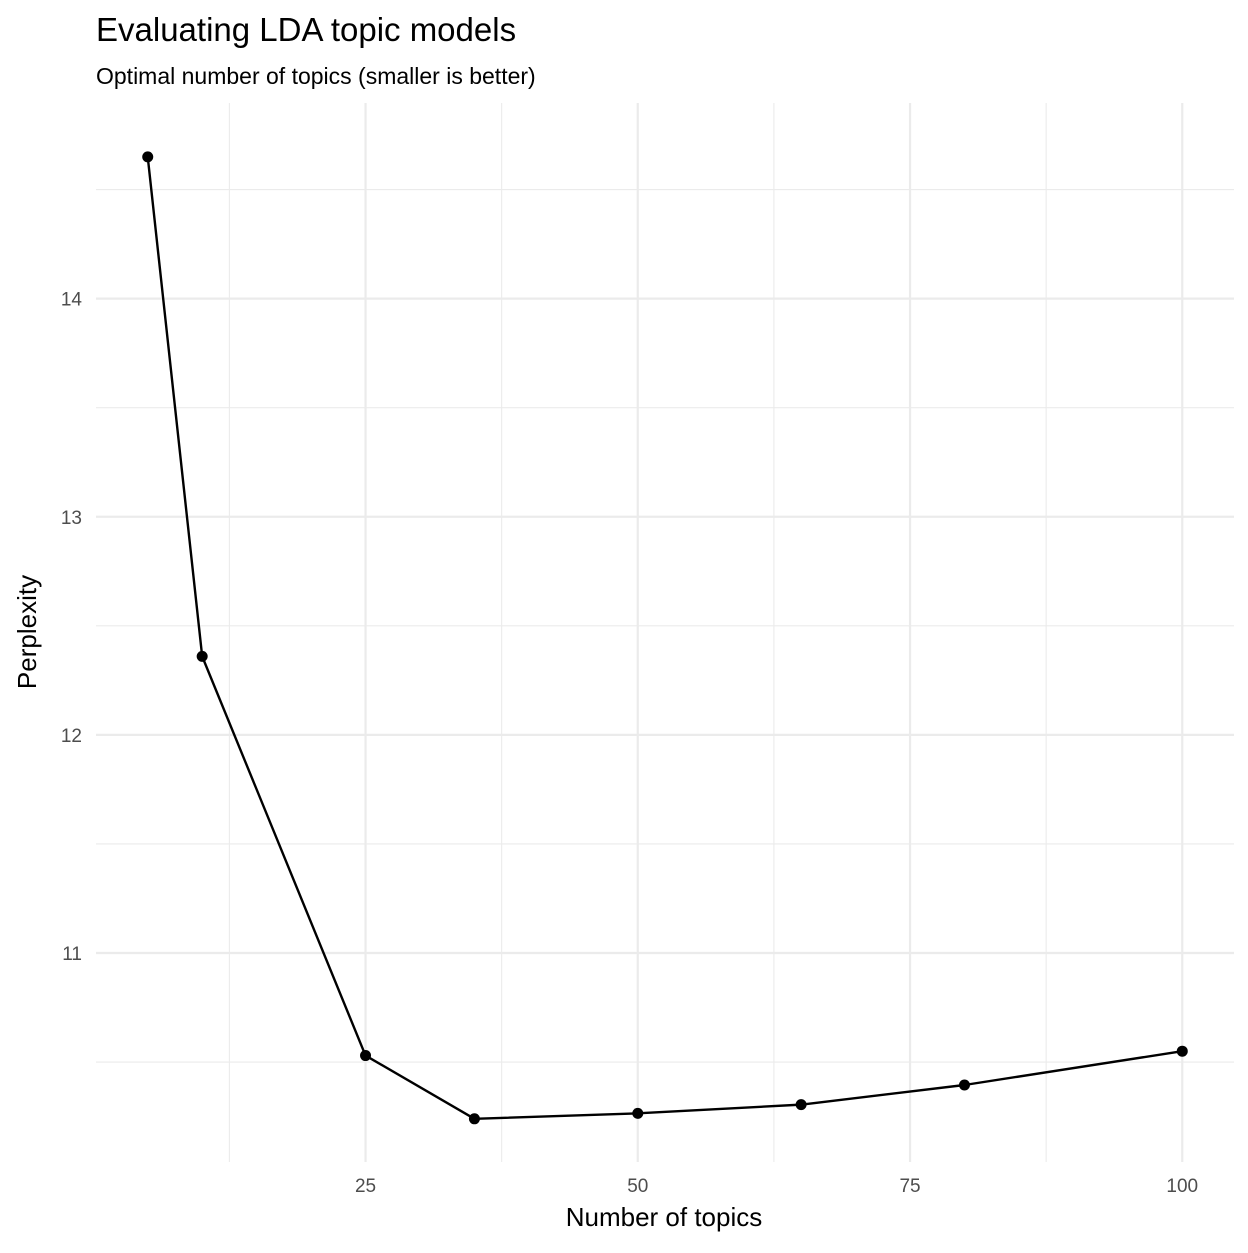  Describe the element at coordinates (1182, 1186) in the screenshot. I see `x-tick-label: 100` at that location.